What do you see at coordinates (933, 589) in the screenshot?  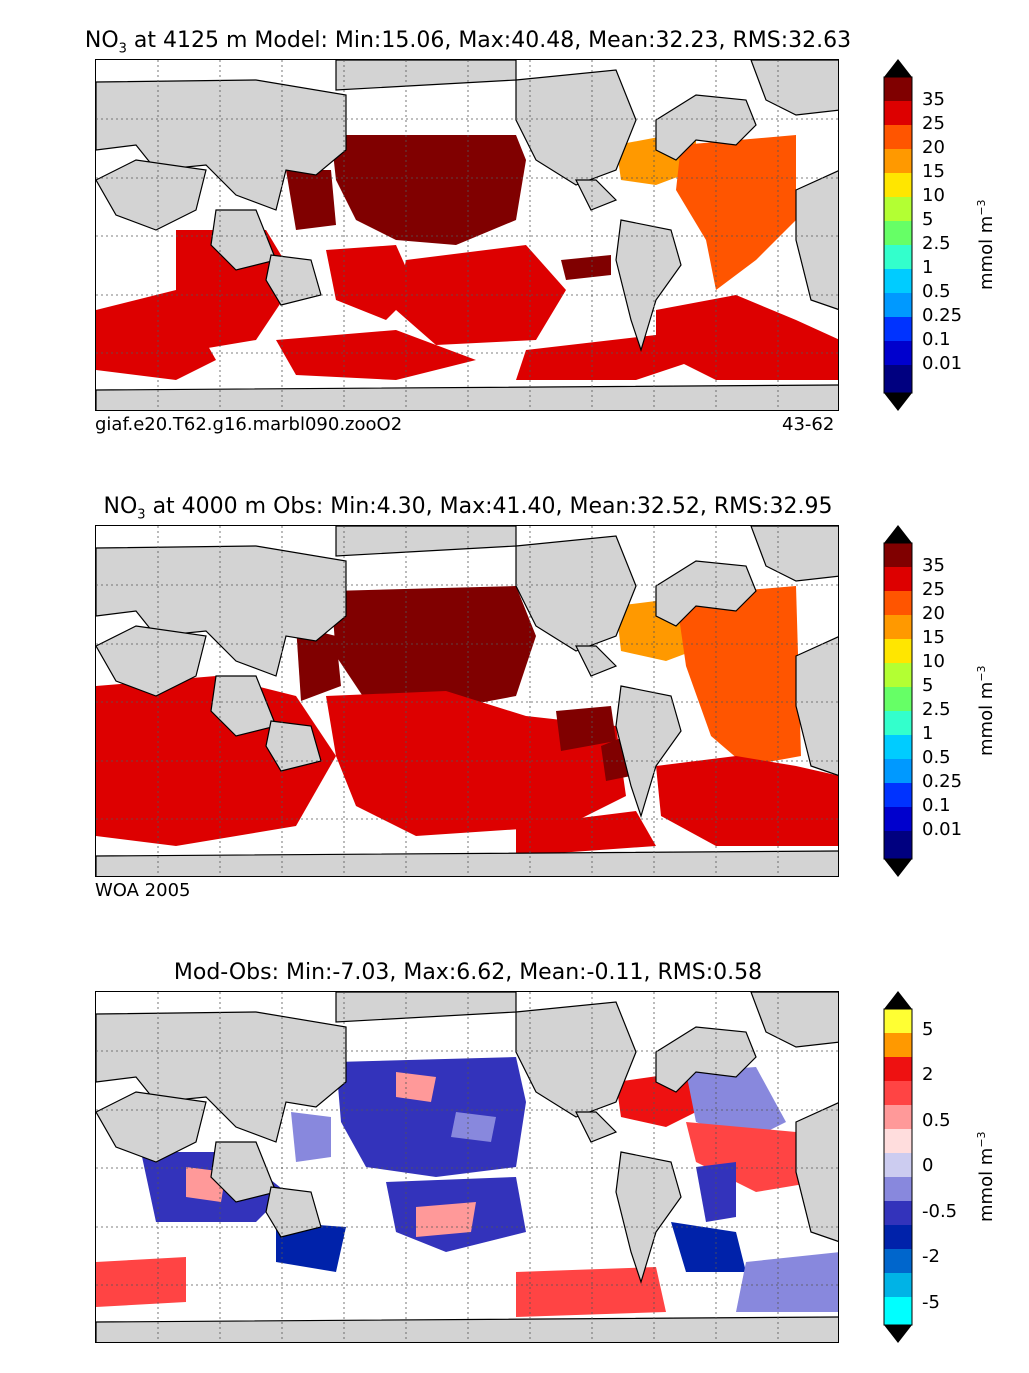 I see `panel2-tick: 25` at bounding box center [933, 589].